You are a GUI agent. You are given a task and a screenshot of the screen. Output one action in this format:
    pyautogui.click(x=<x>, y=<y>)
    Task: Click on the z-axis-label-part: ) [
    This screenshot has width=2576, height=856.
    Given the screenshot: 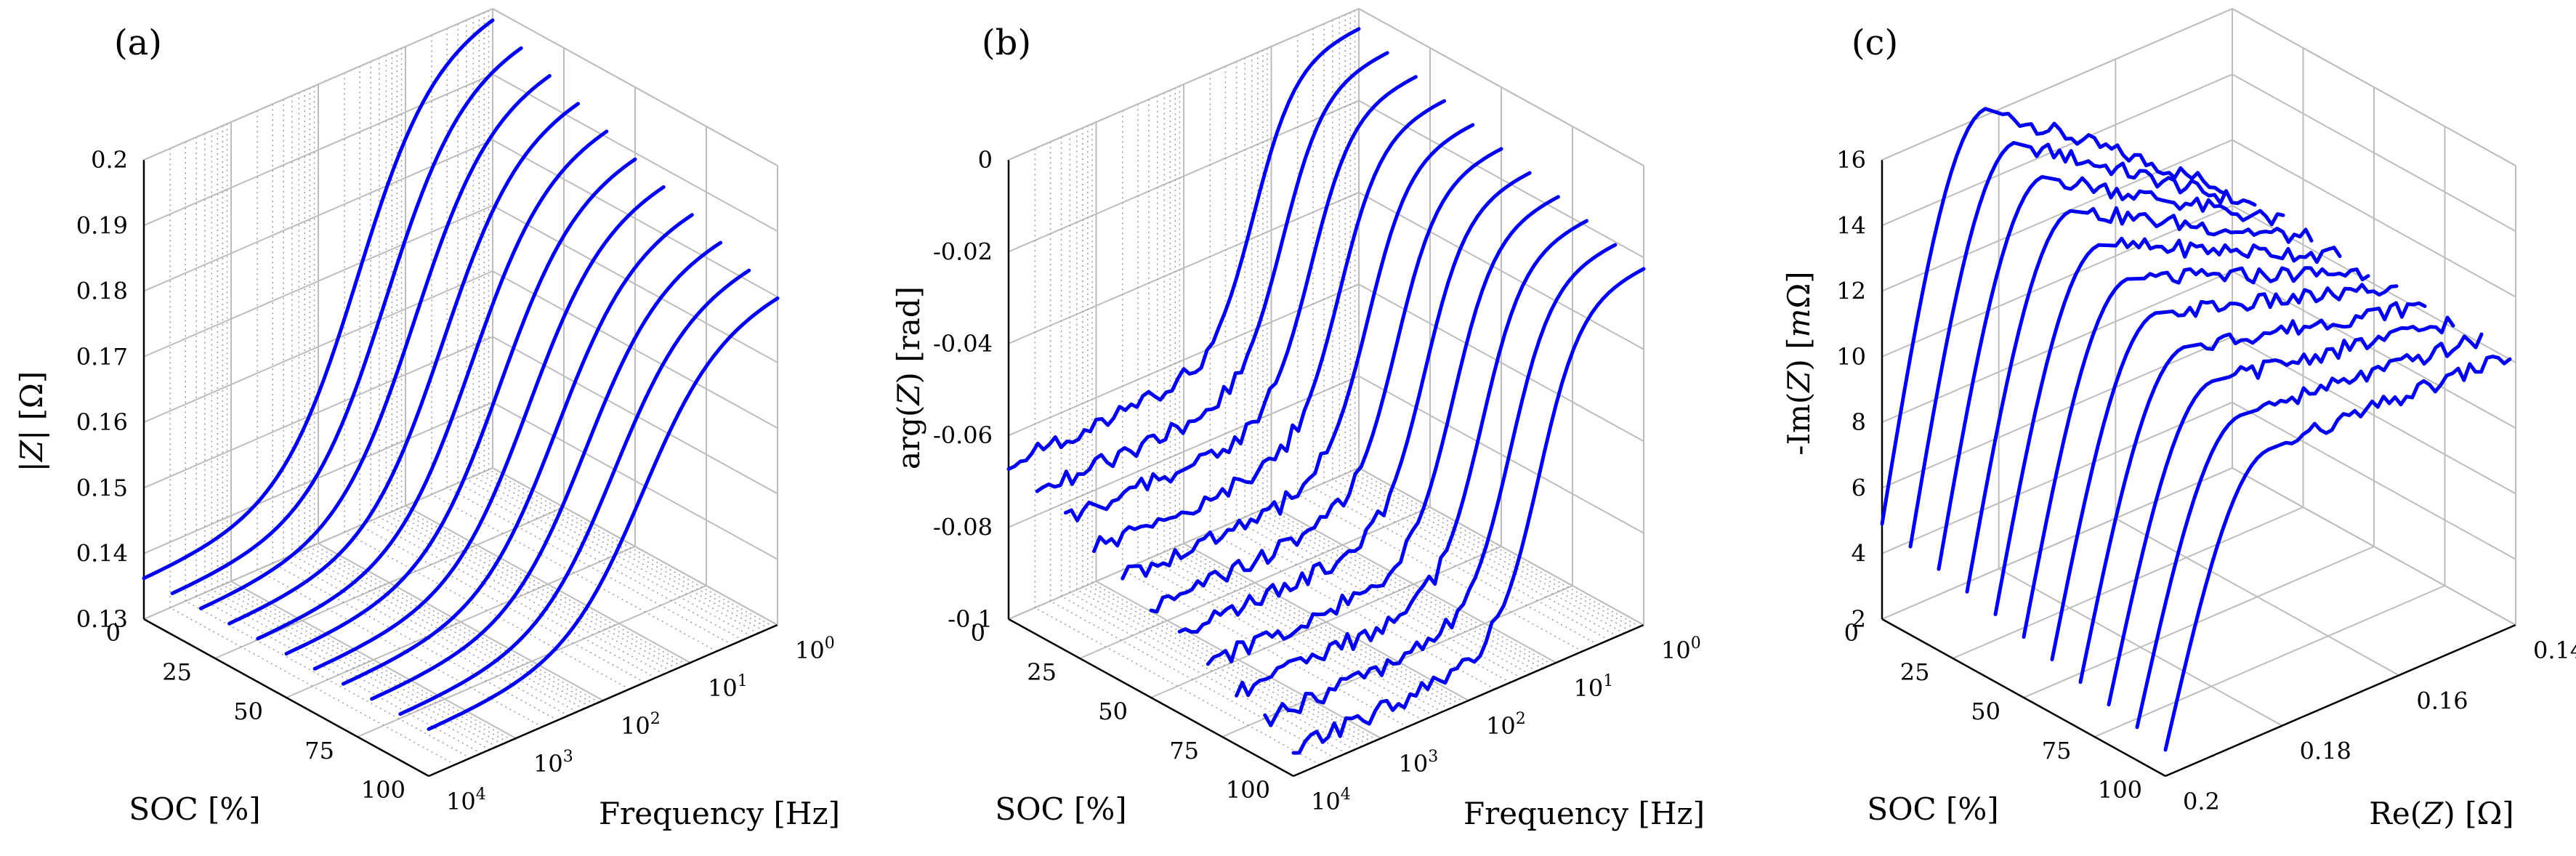 What is the action you would take?
    pyautogui.click(x=1799, y=354)
    